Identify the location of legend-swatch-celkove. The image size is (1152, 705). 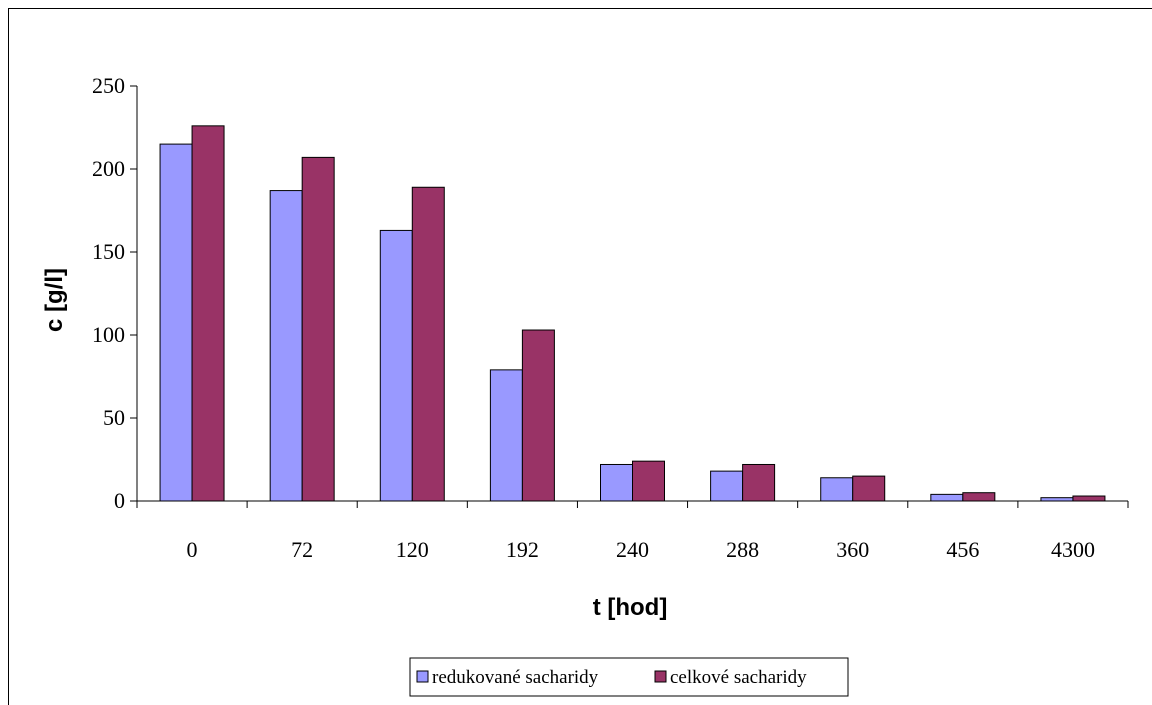
(660, 676).